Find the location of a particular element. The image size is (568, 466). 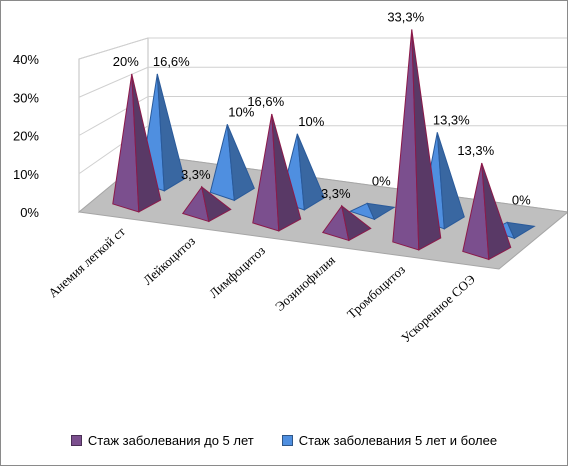

y-tick-label: 40% is located at coordinates (26, 59).